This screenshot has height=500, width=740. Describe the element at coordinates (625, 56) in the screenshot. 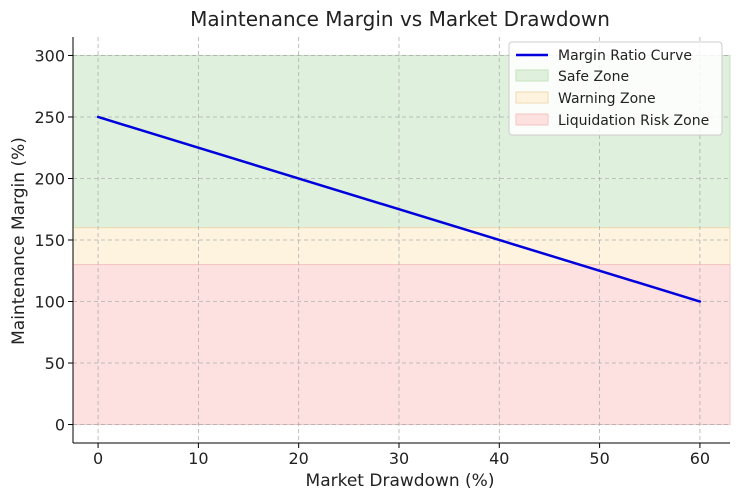

I see `legend-label-margin-ratio-curve: Margin Ratio Curve` at that location.